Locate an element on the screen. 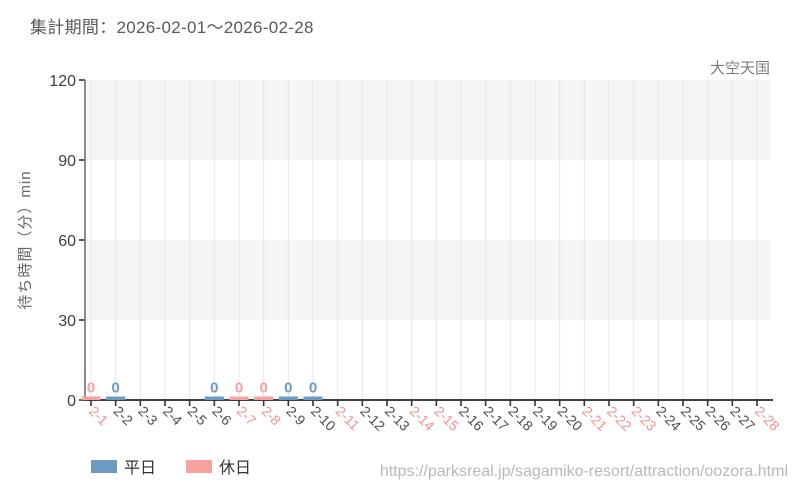  x-tick-label: 2-6 is located at coordinates (222, 416).